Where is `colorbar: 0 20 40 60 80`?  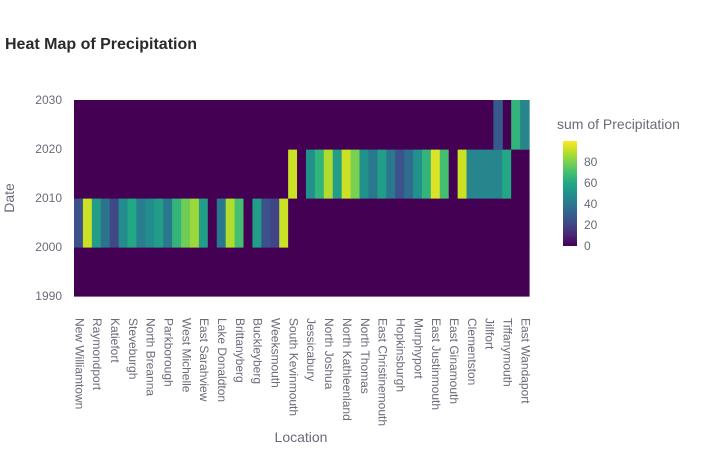
colorbar: 0 20 40 60 80 is located at coordinates (580, 197).